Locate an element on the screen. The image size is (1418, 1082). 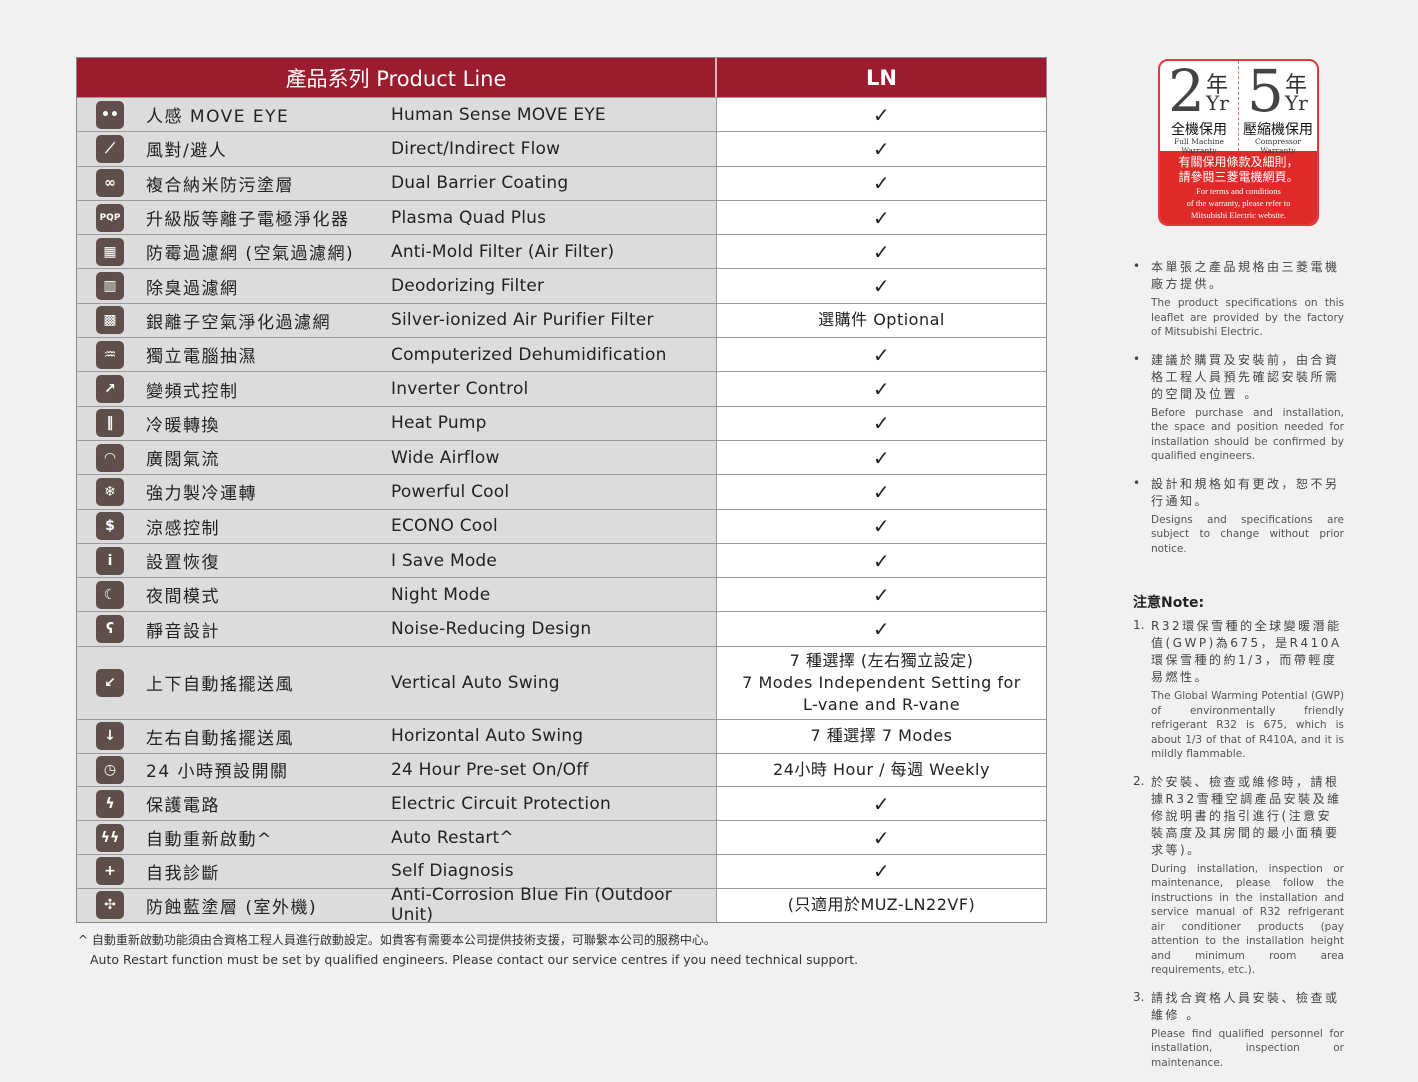
feature-name-zh: 銀離子空氣淨化過濾網 is located at coordinates (238, 322).